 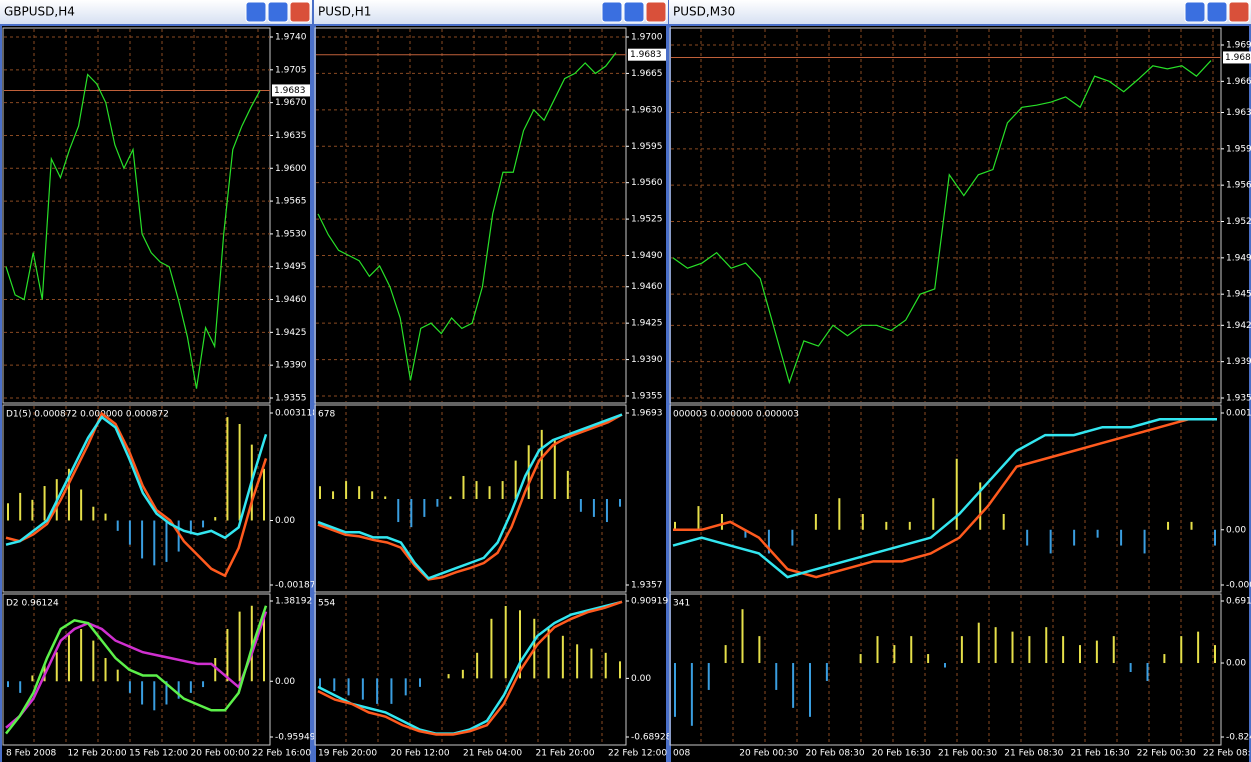 I want to click on current-price-label: 1.9683, so click(x=1238, y=58).